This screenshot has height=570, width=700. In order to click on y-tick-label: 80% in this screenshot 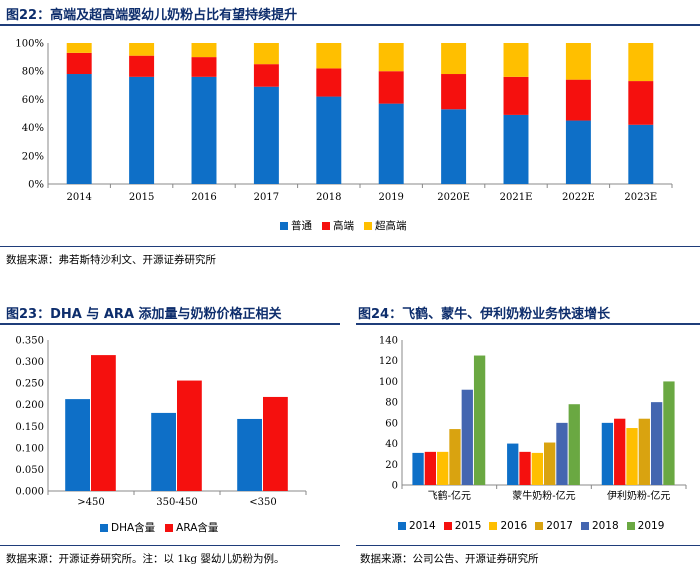, I will do `click(33, 72)`.